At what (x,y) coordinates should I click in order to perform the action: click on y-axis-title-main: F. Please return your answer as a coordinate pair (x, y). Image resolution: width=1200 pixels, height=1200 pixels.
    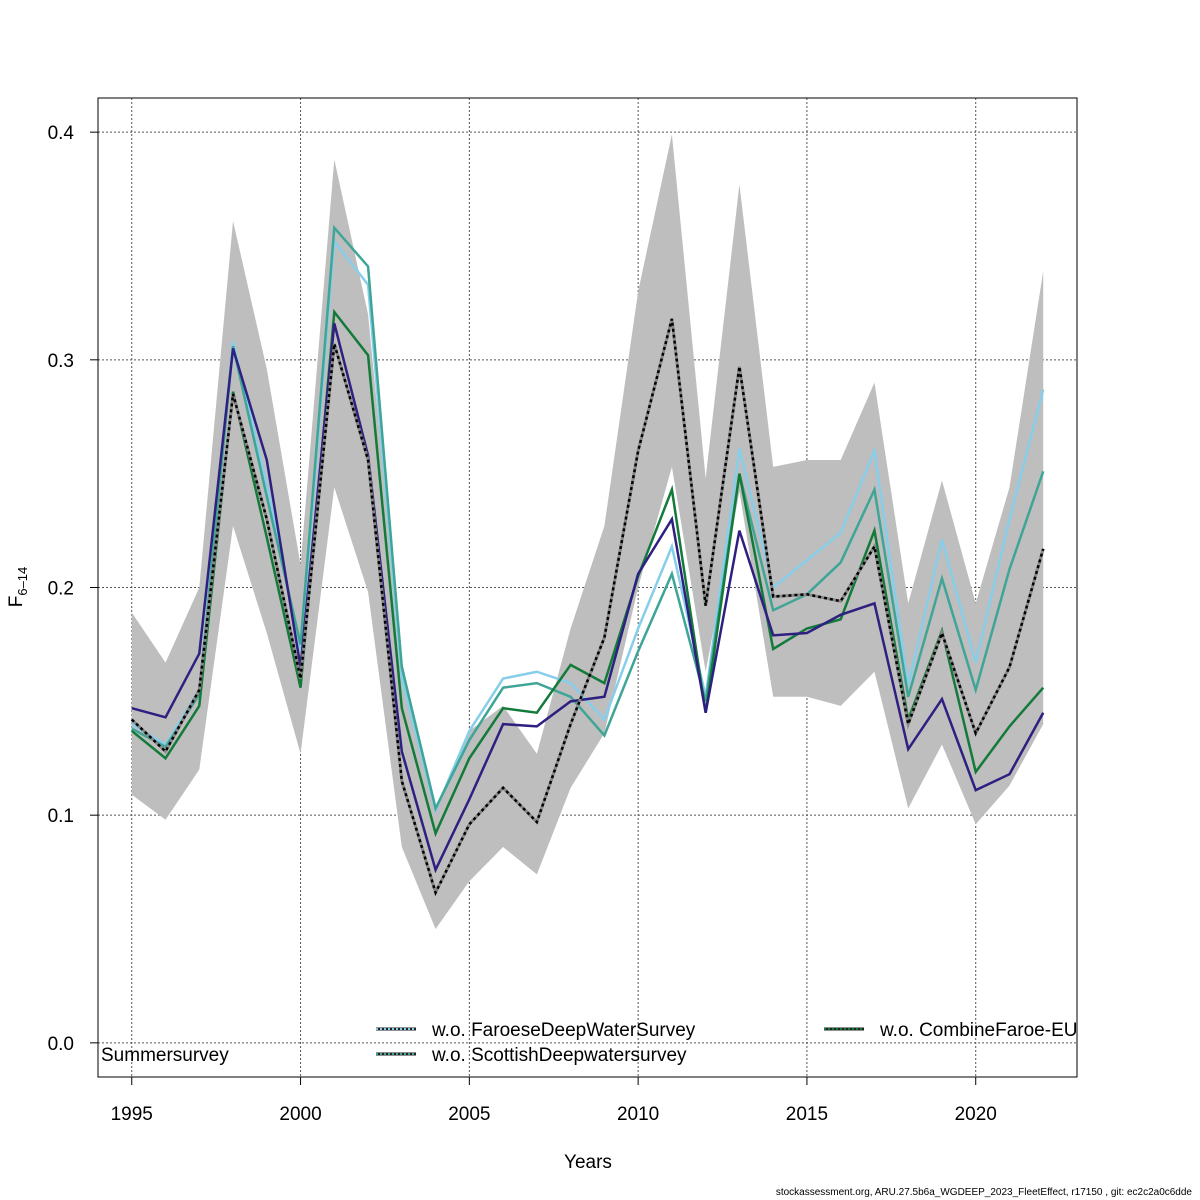
    Looking at the image, I should click on (16, 602).